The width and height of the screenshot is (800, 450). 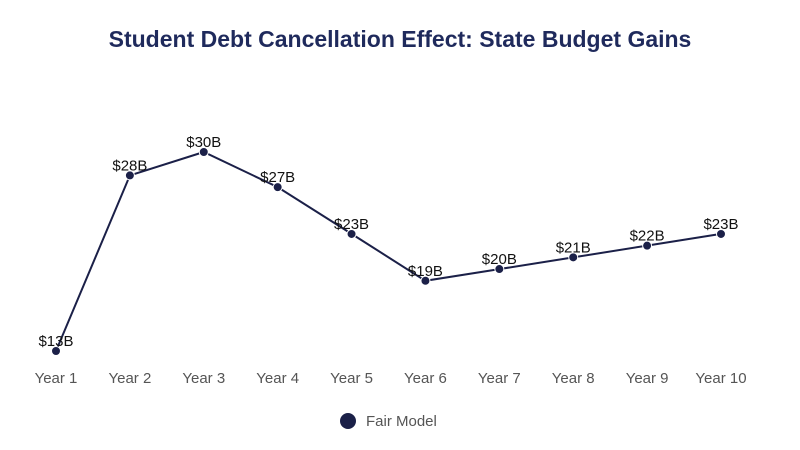 What do you see at coordinates (573, 378) in the screenshot?
I see `x-tick-label: Year 8` at bounding box center [573, 378].